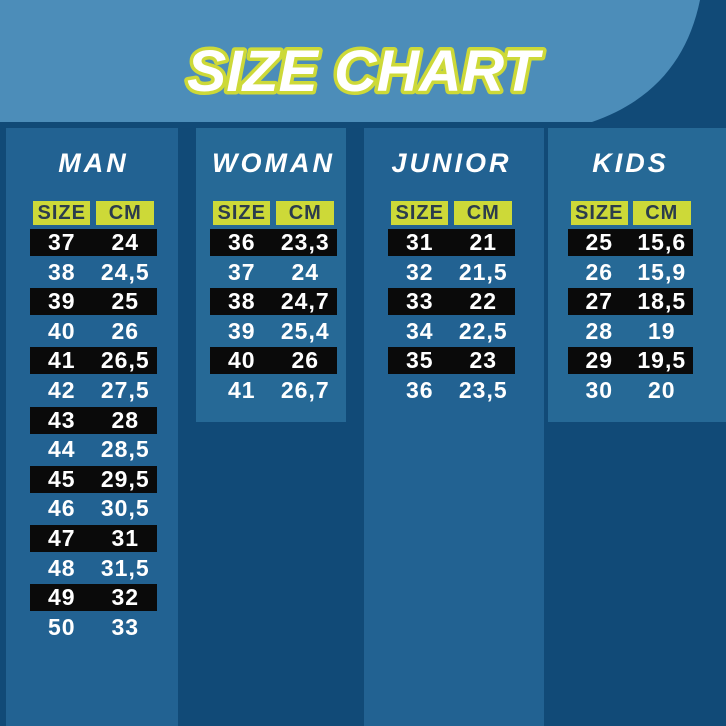 This screenshot has height=726, width=726. I want to click on size-row: 38 24,5, so click(93, 272).